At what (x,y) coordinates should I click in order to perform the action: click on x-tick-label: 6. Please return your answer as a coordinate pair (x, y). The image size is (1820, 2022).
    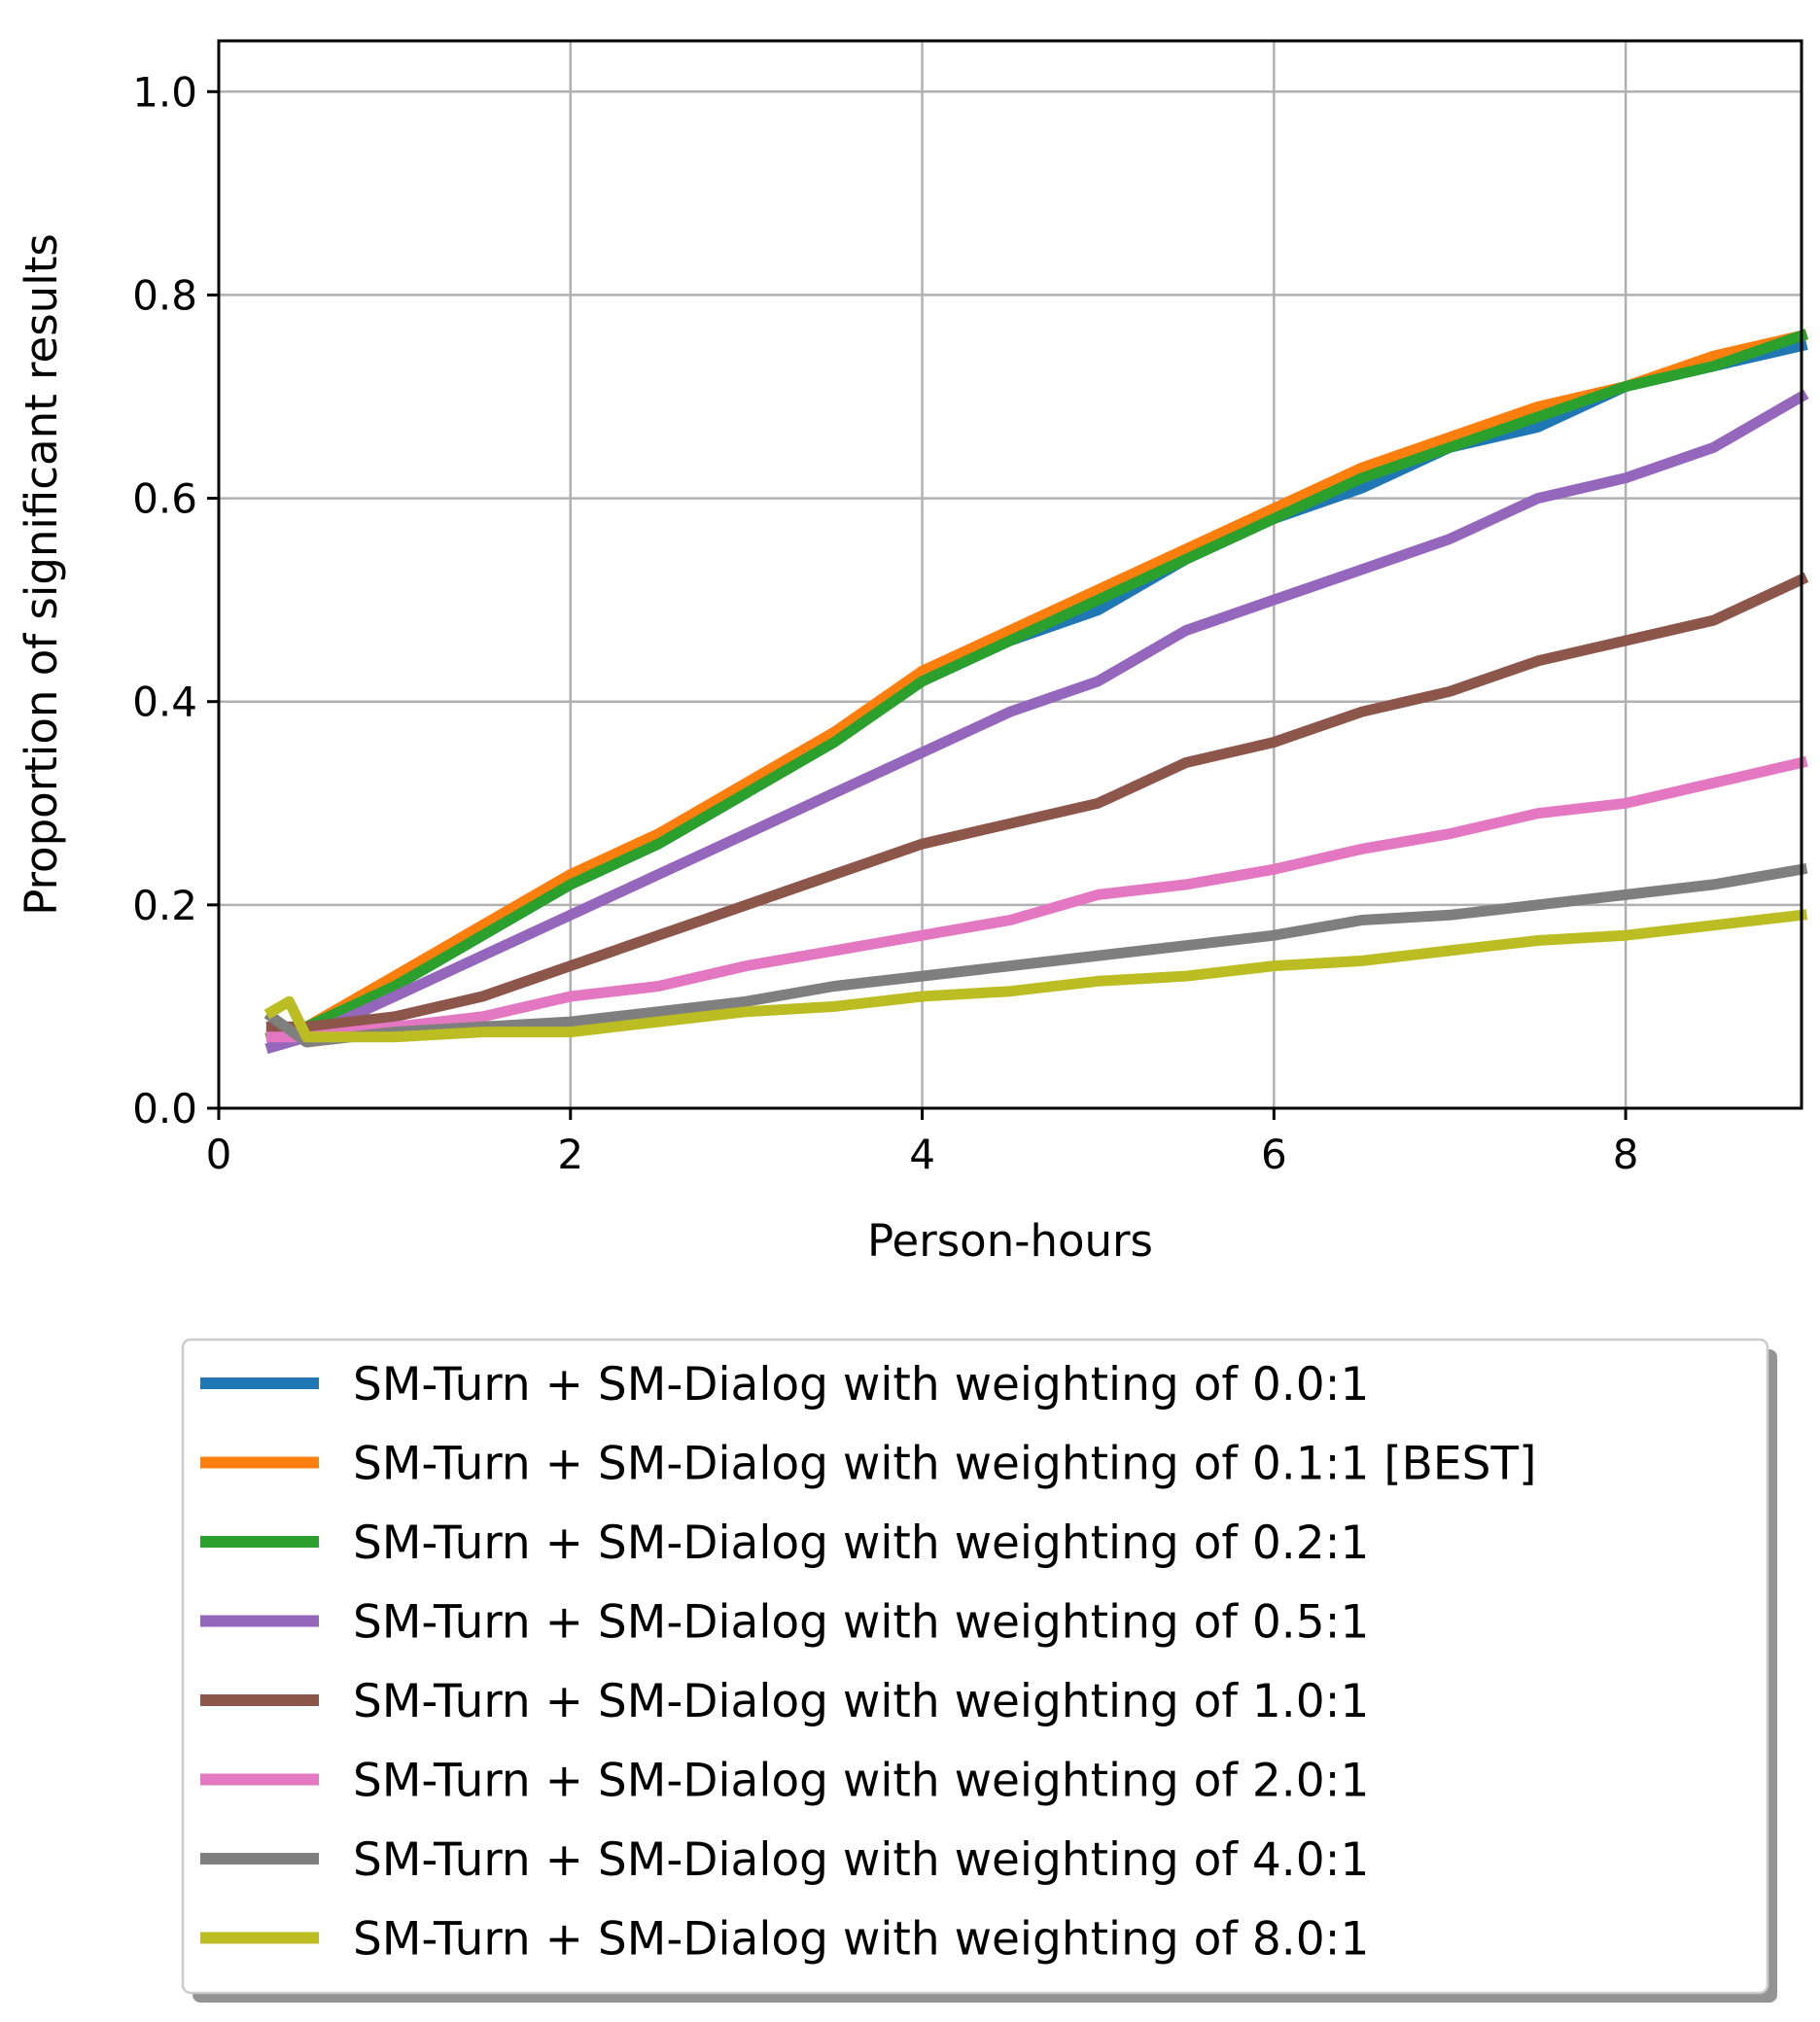
    Looking at the image, I should click on (1274, 1154).